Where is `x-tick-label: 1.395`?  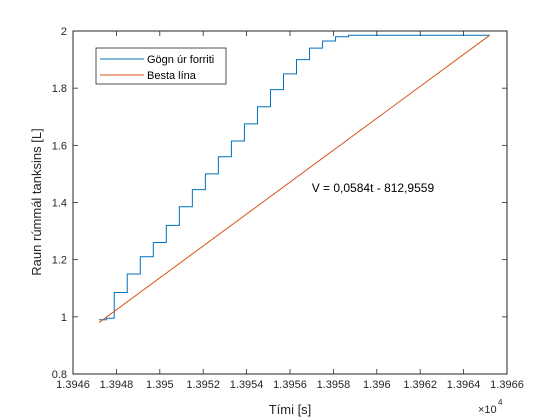 x-tick-label: 1.395 is located at coordinates (160, 385).